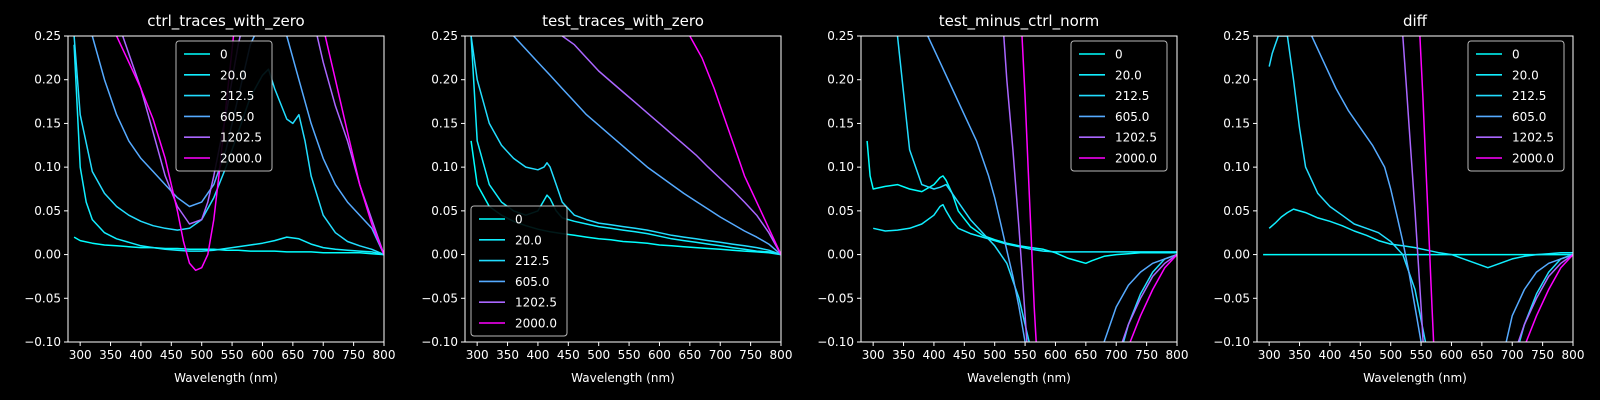 This screenshot has width=1600, height=400. Describe the element at coordinates (201, 355) in the screenshot. I see `x-tick-label: 500` at that location.